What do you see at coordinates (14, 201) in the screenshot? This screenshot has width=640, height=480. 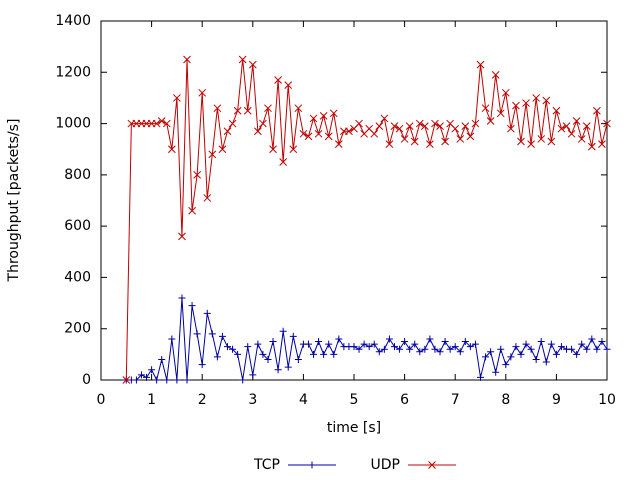 I see `y-axis-label: Throughput [packets/s]` at bounding box center [14, 201].